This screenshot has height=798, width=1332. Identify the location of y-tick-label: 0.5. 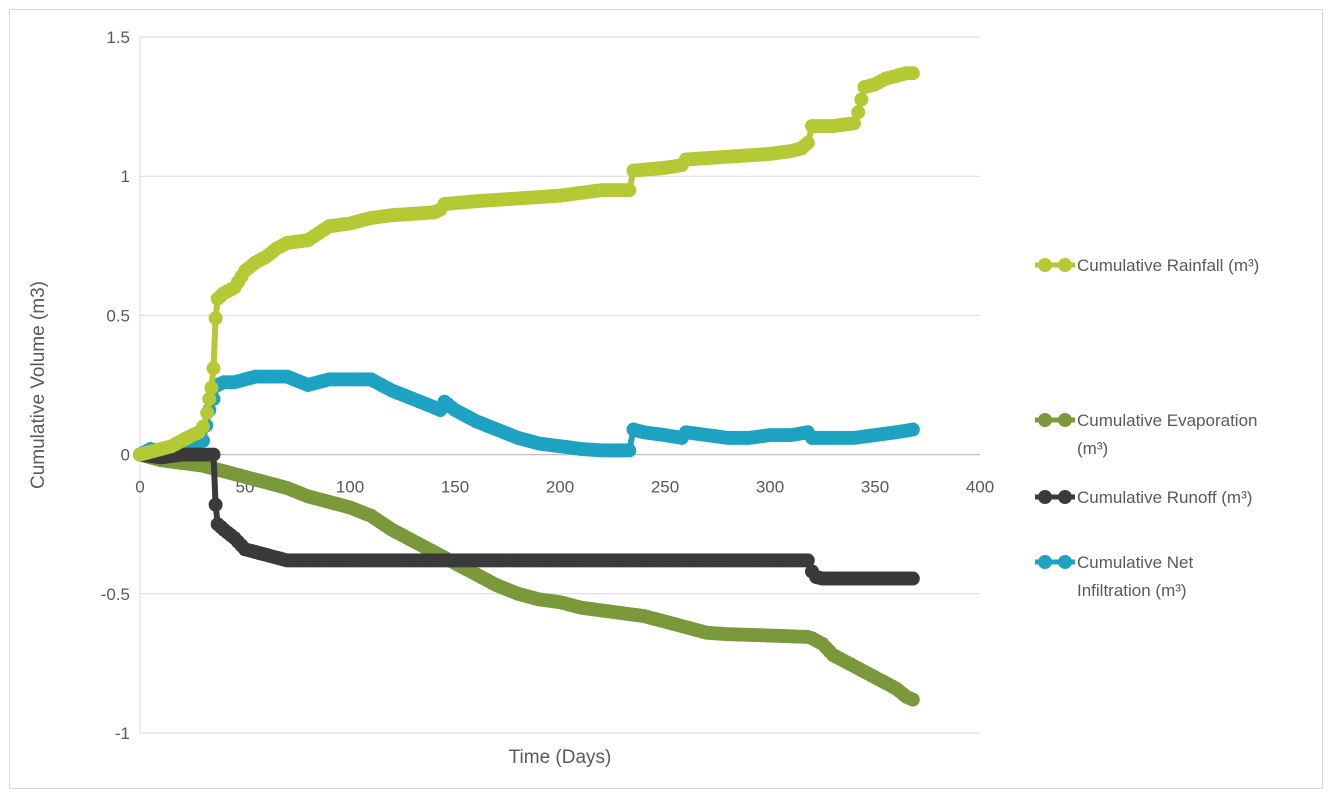
(118, 315).